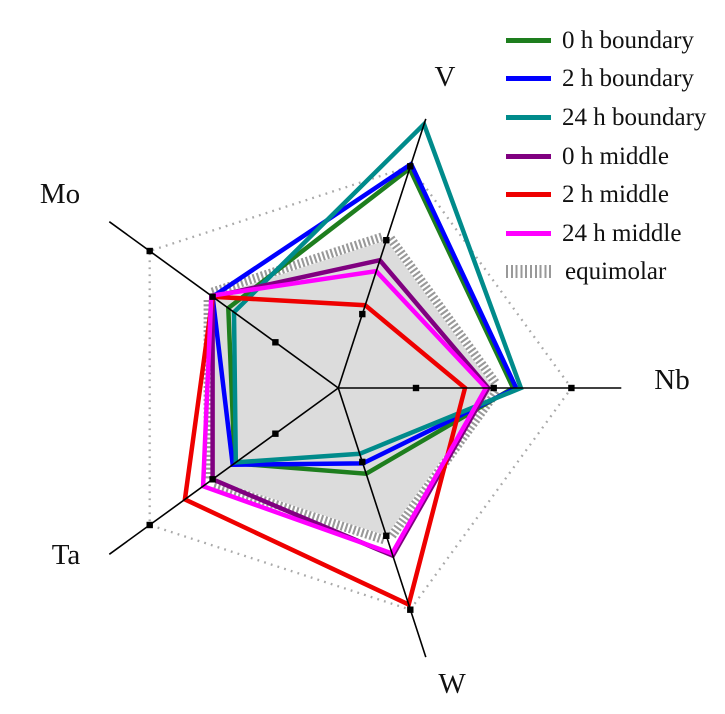 The image size is (725, 714). I want to click on legend-swatch-0-h-middle, so click(528, 156).